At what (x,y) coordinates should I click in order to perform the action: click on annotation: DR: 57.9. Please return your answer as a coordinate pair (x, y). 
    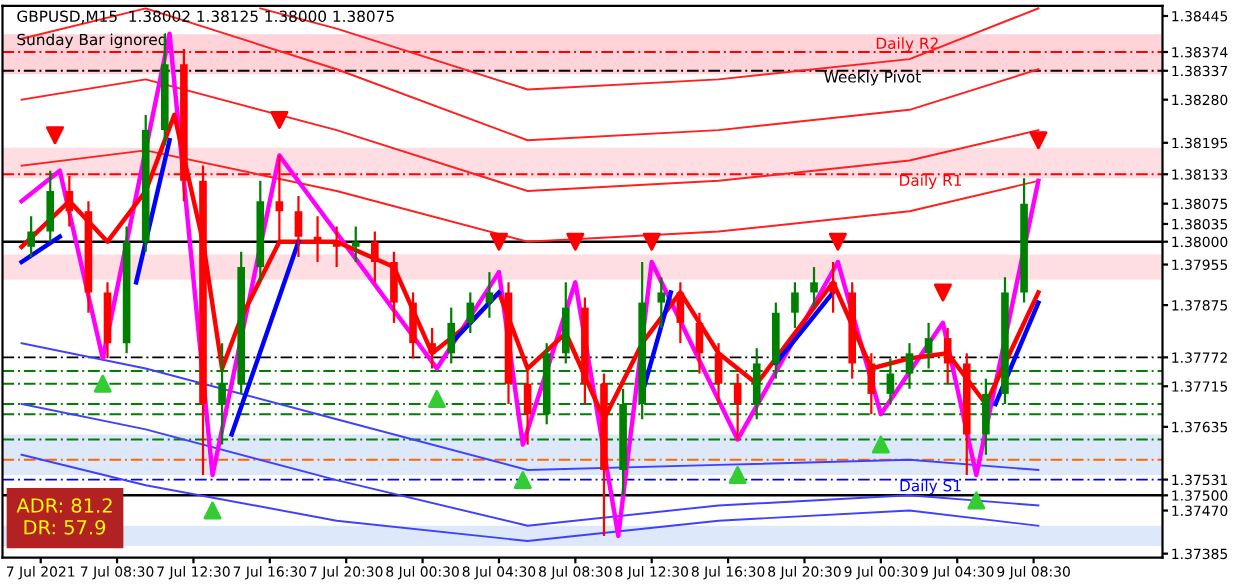
    Looking at the image, I should click on (65, 527).